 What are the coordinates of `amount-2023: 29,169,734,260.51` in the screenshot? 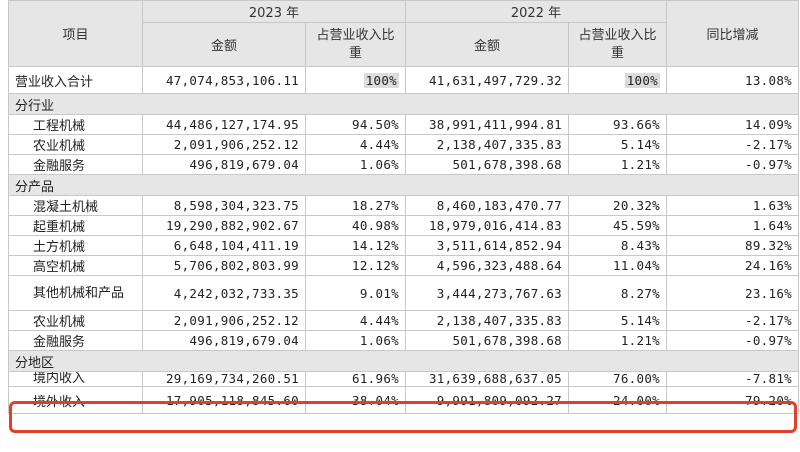 It's located at (224, 379).